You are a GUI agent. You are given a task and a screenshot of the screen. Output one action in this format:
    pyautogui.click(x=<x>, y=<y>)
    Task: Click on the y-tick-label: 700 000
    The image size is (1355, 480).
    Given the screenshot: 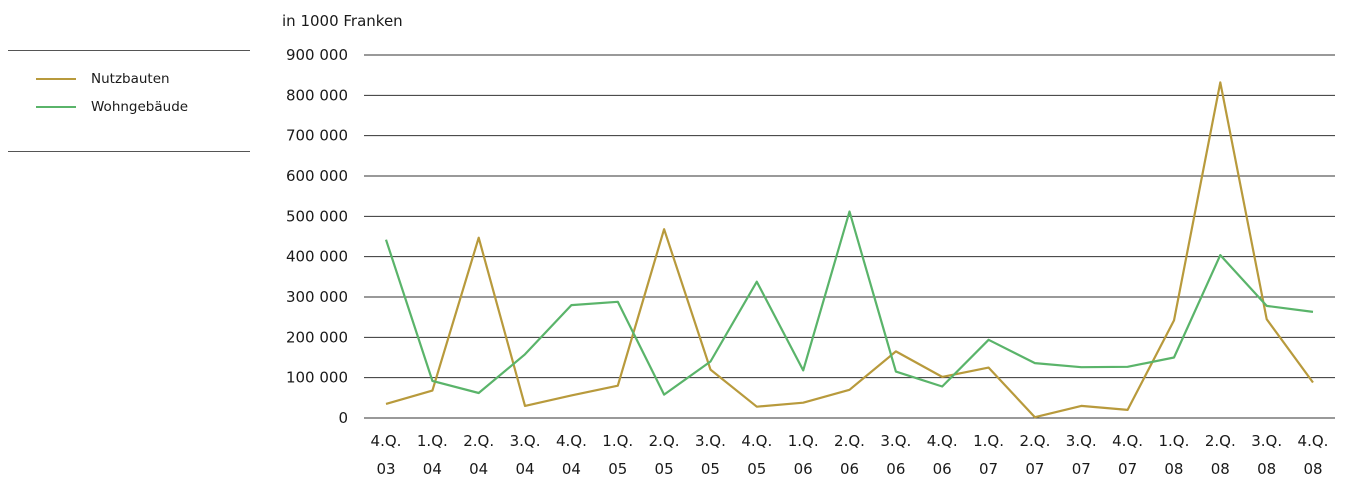 What is the action you would take?
    pyautogui.click(x=317, y=136)
    